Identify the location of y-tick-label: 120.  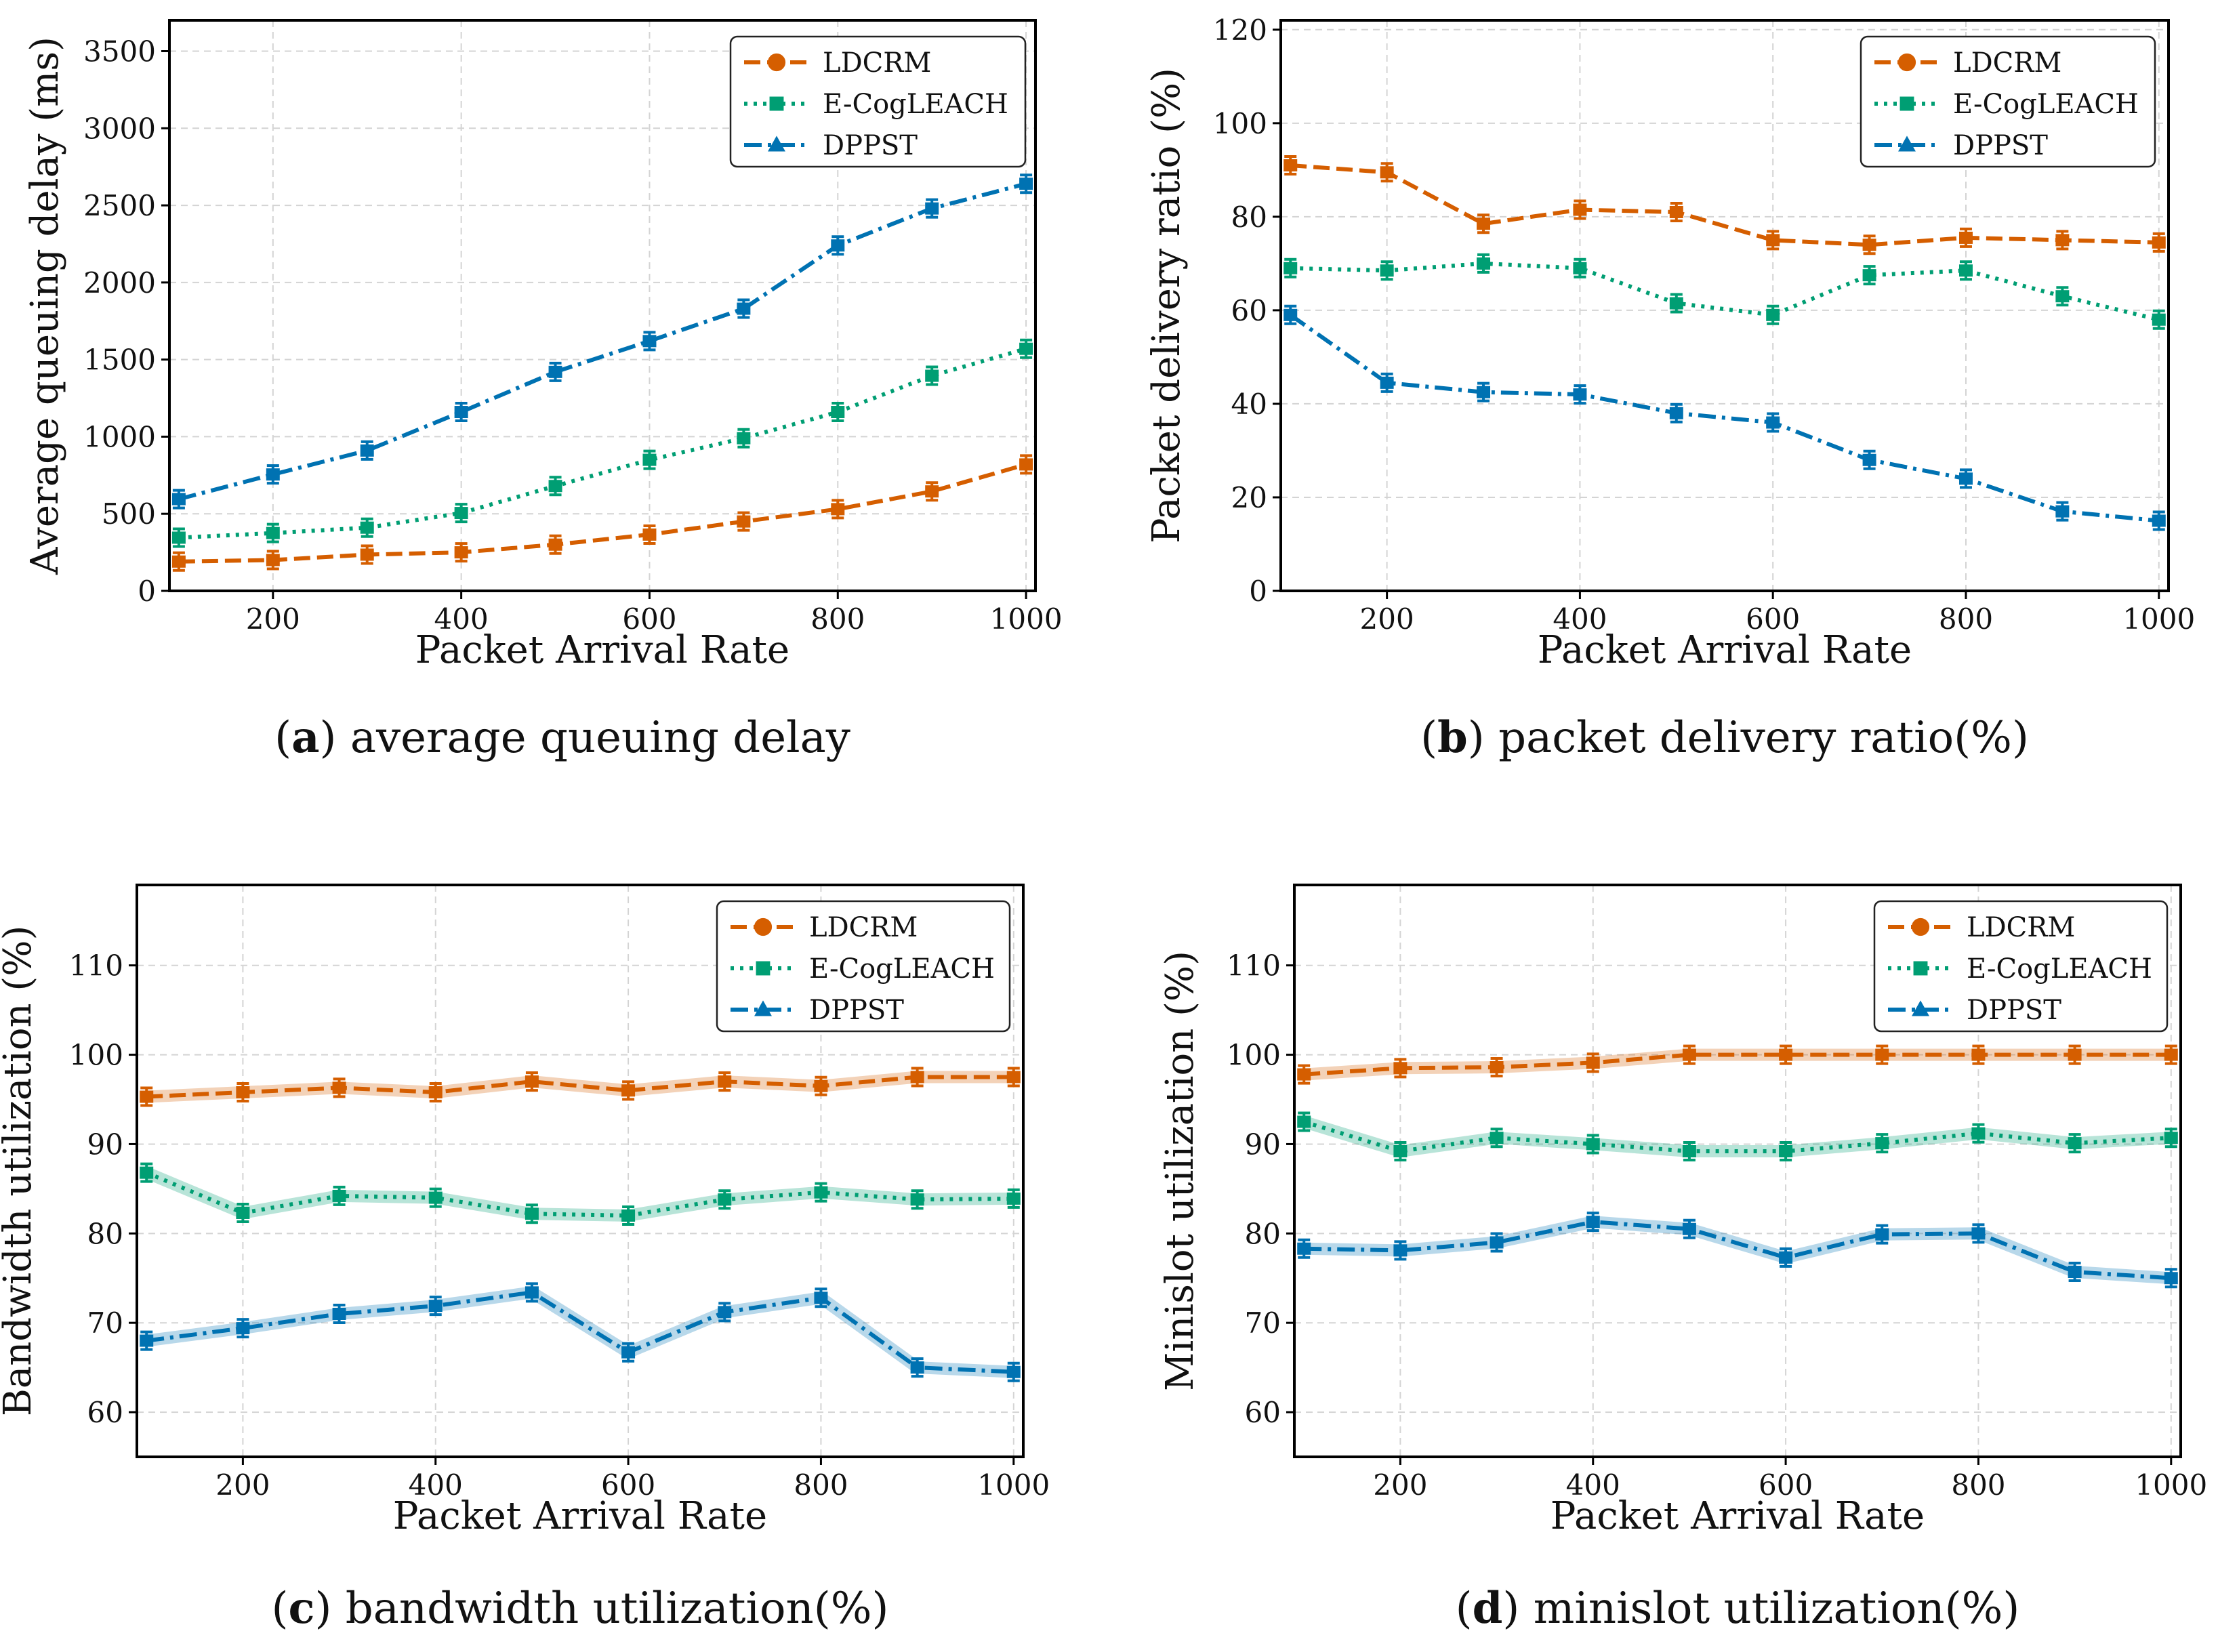
(1240, 31).